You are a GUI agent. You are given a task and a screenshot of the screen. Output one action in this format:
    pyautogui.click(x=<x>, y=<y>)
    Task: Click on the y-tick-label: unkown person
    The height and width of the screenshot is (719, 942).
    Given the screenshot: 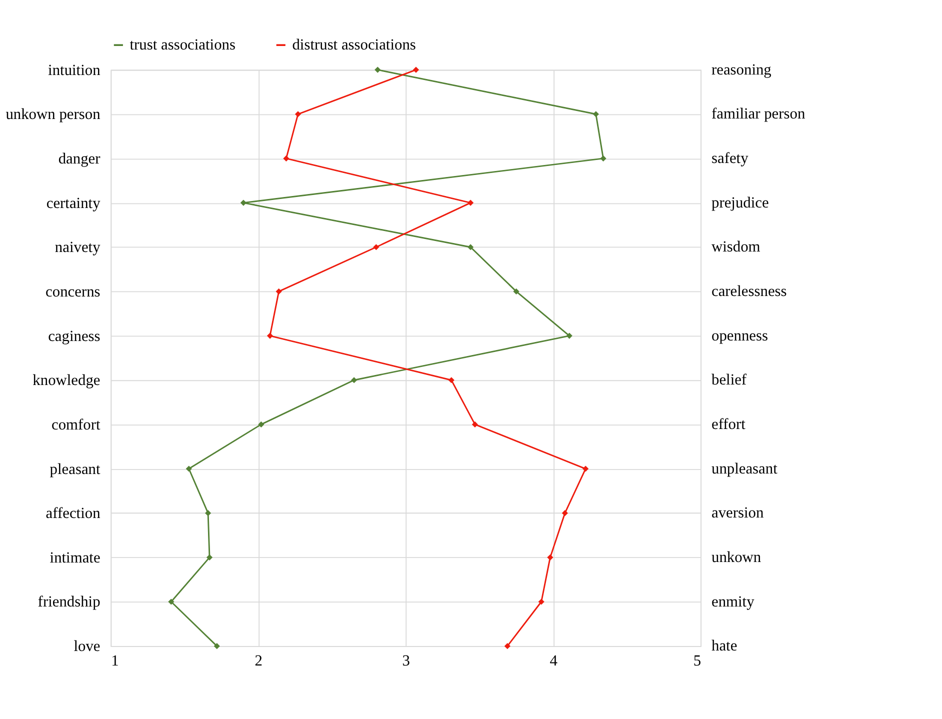 What is the action you would take?
    pyautogui.click(x=53, y=115)
    